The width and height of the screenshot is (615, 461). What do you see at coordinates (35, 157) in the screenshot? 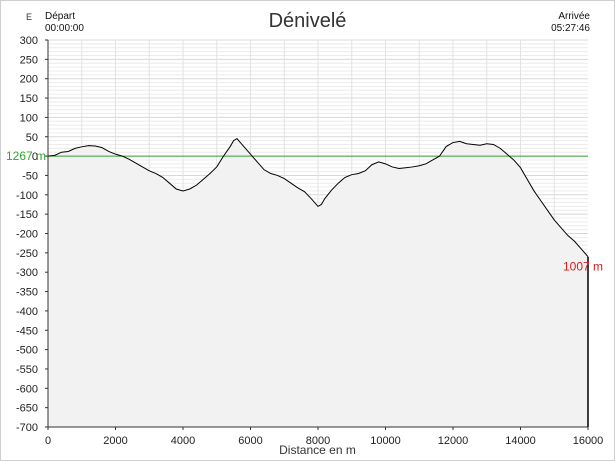
I see `y-tick-label: 0` at bounding box center [35, 157].